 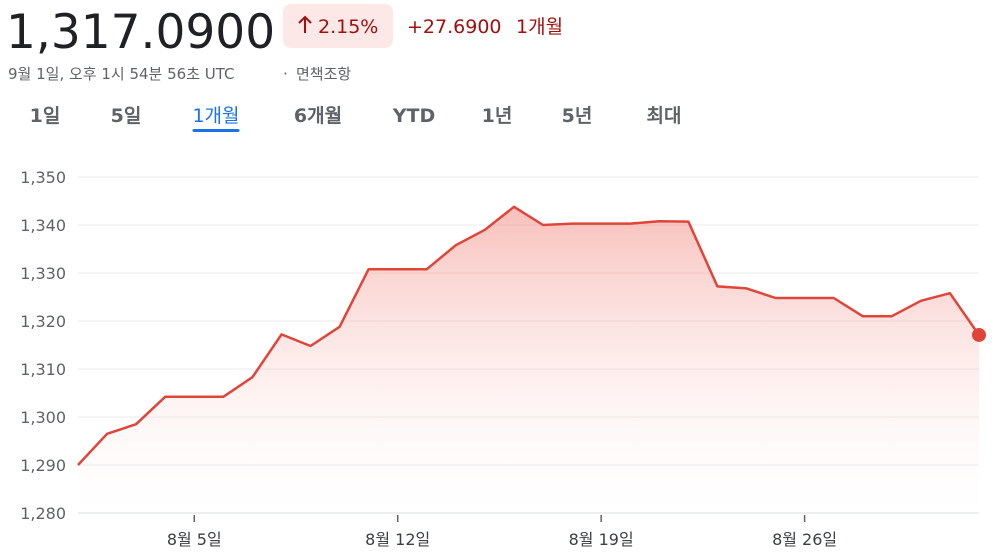 I want to click on x-tick-label: 8월 12일, so click(x=397, y=539).